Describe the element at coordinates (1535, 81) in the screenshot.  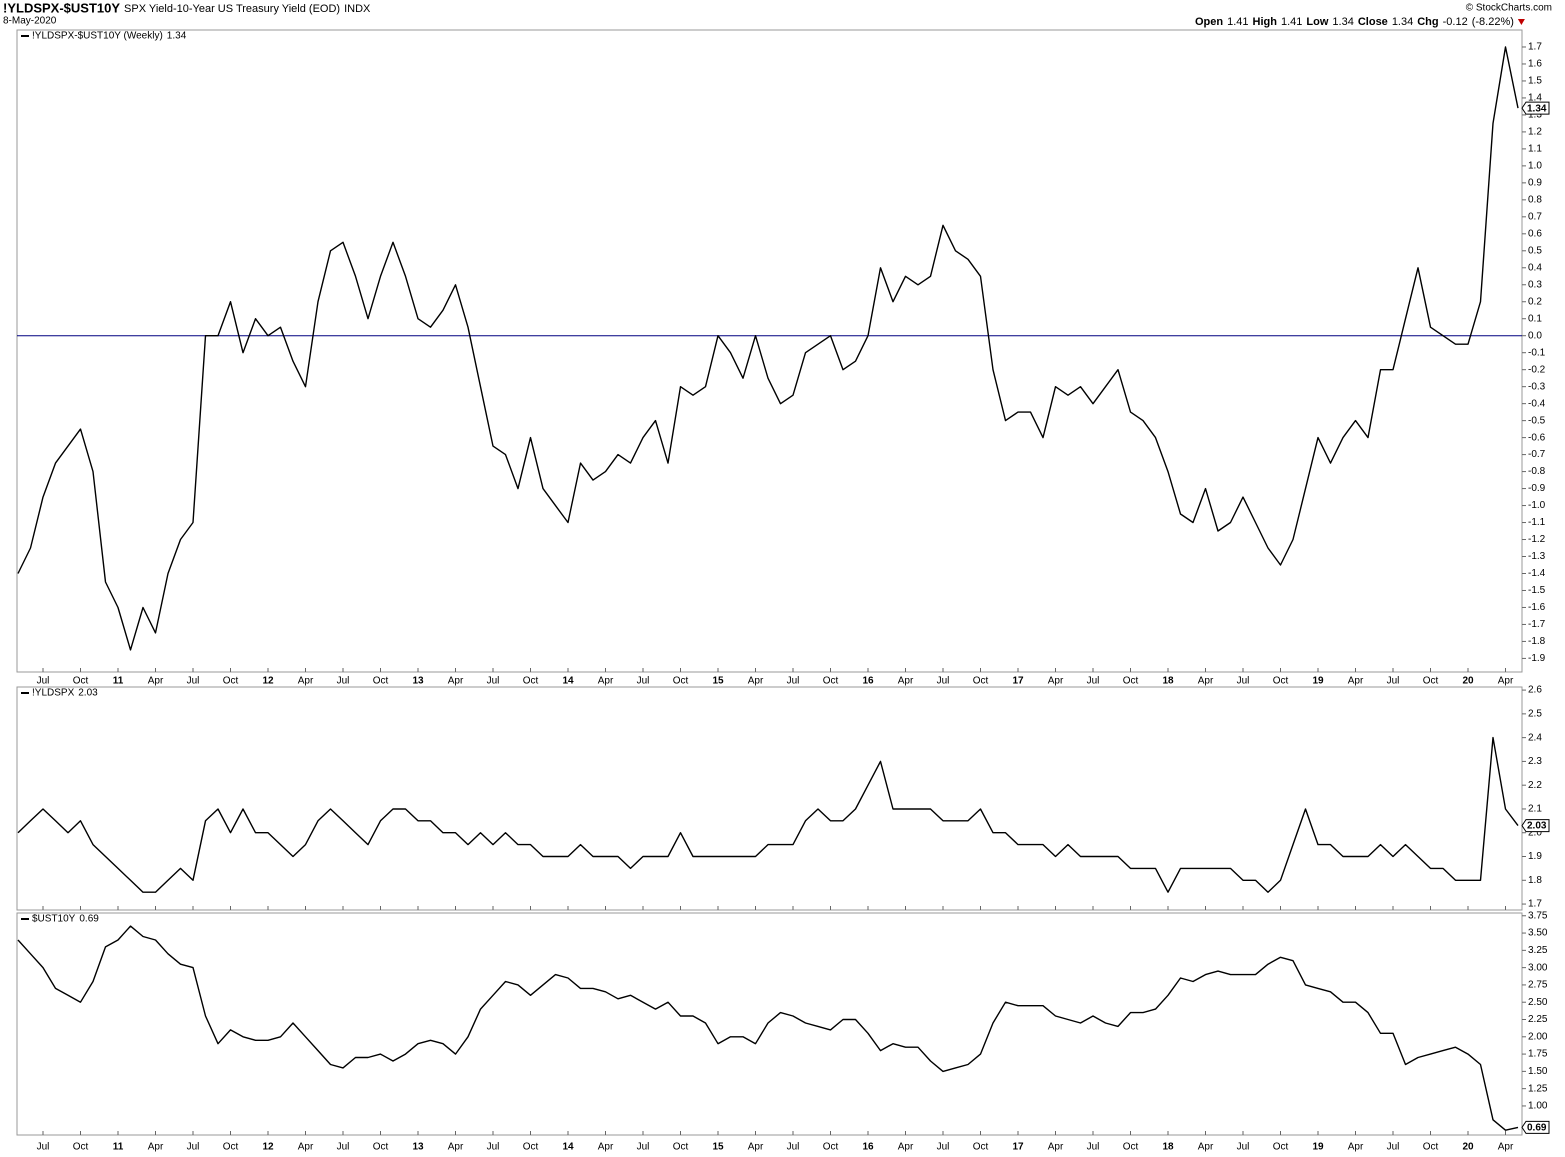
I see `y-tick-label: 1.5` at that location.